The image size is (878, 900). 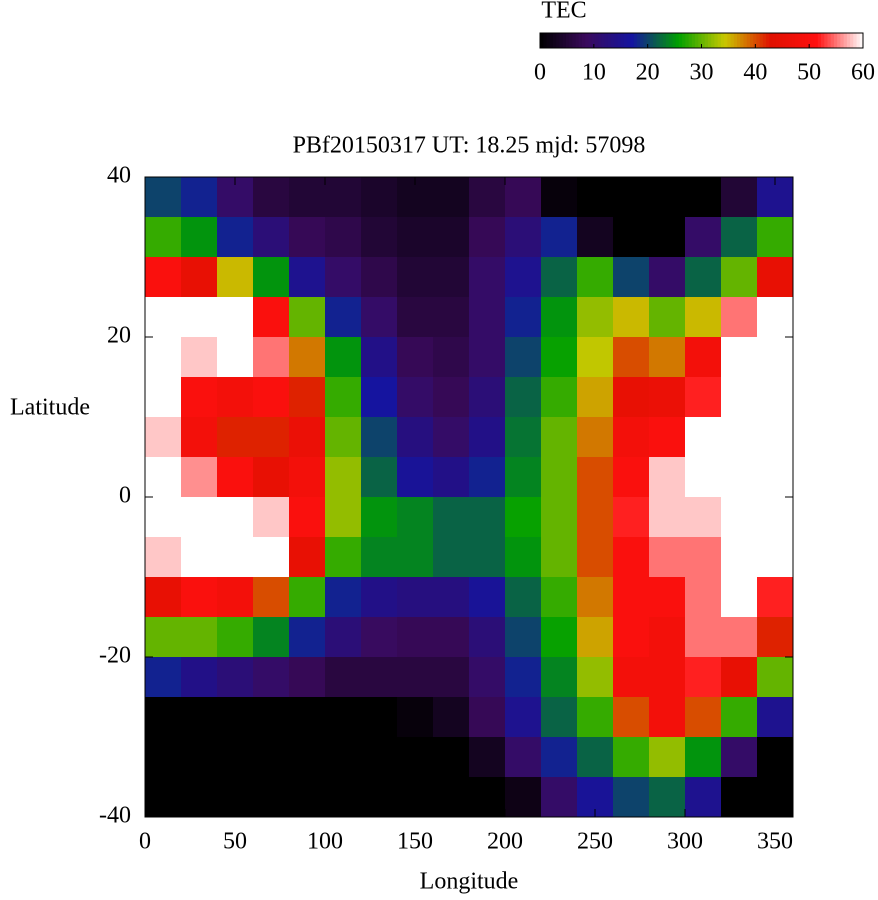 I want to click on colorbar-tick-label: 30, so click(x=702, y=73).